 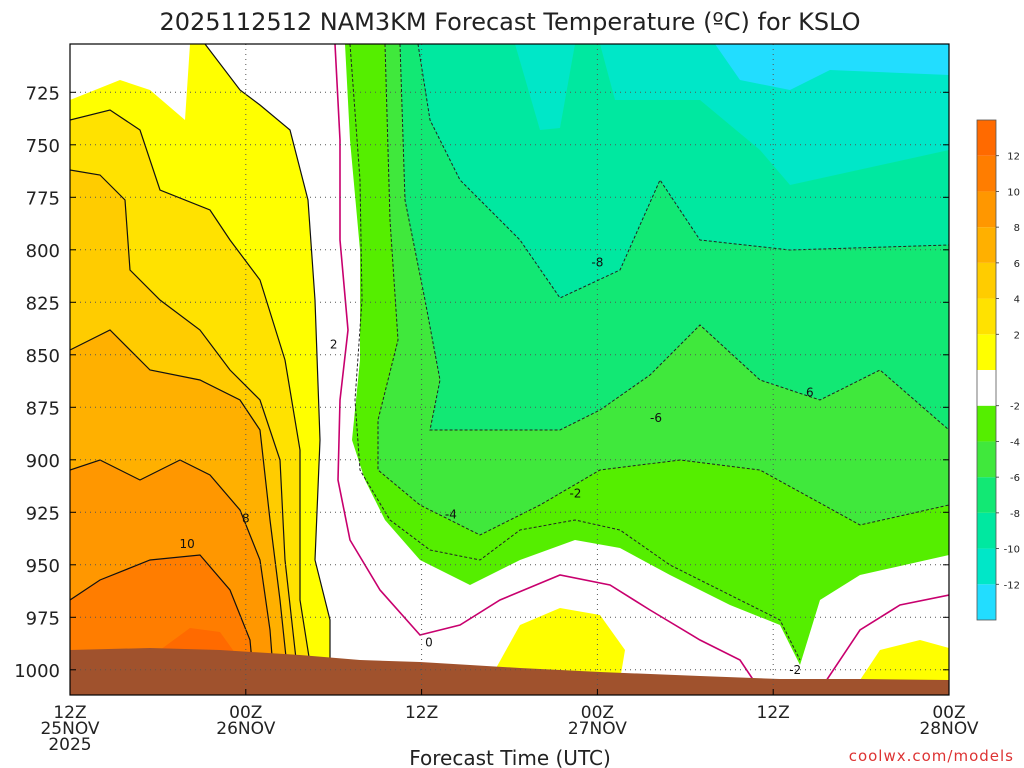 What do you see at coordinates (810, 393) in the screenshot?
I see `contour-label: 6` at bounding box center [810, 393].